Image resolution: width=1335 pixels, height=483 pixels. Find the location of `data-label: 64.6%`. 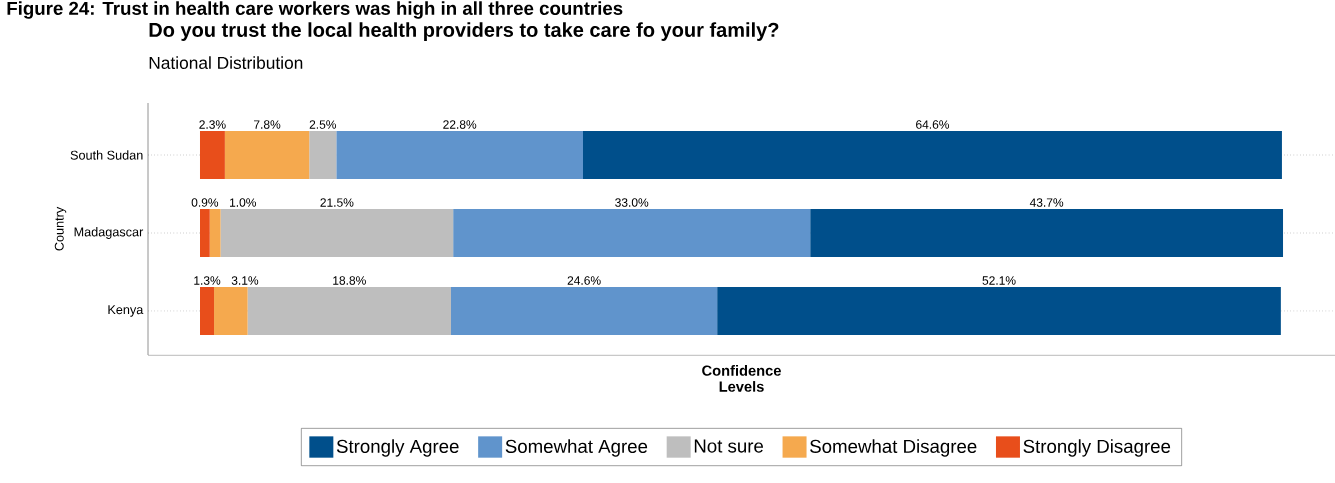

data-label: 64.6% is located at coordinates (933, 124).